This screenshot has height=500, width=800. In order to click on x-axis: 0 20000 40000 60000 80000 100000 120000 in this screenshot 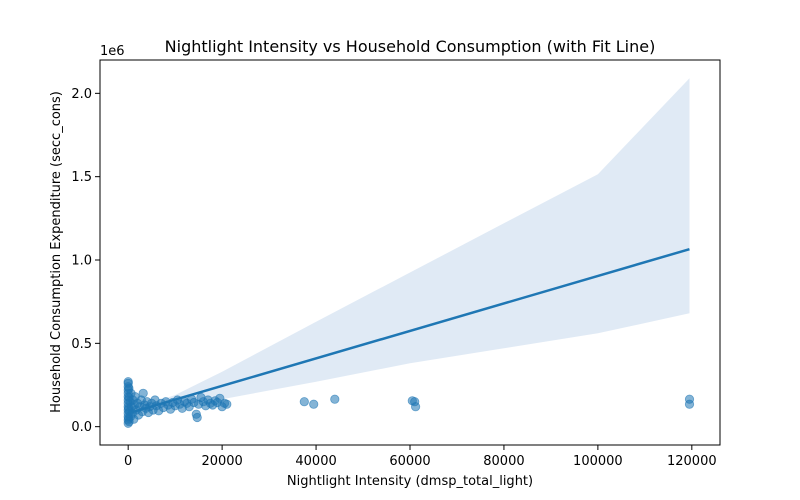, I will do `click(420, 457)`.